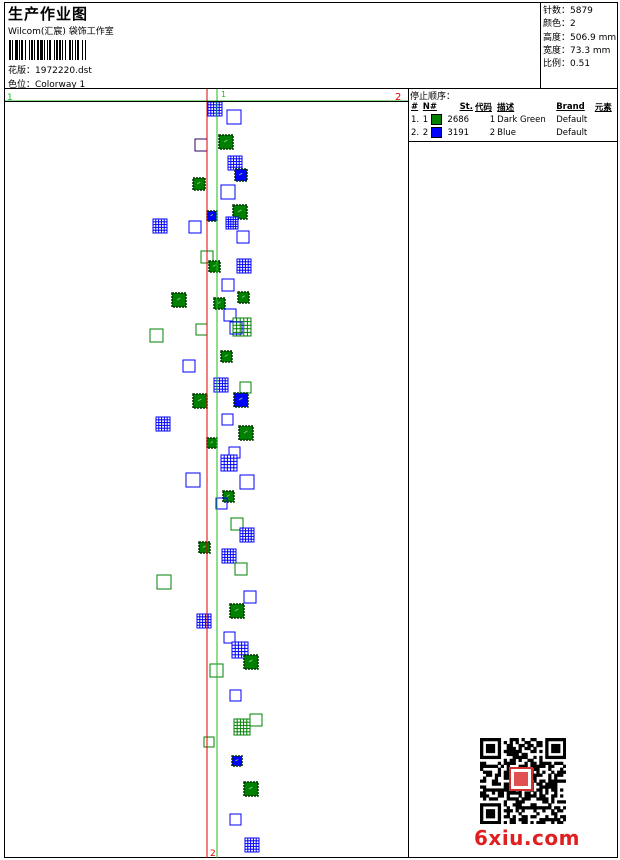 The width and height of the screenshot is (620, 860). Describe the element at coordinates (213, 853) in the screenshot. I see `marker-bottom: 2` at that location.